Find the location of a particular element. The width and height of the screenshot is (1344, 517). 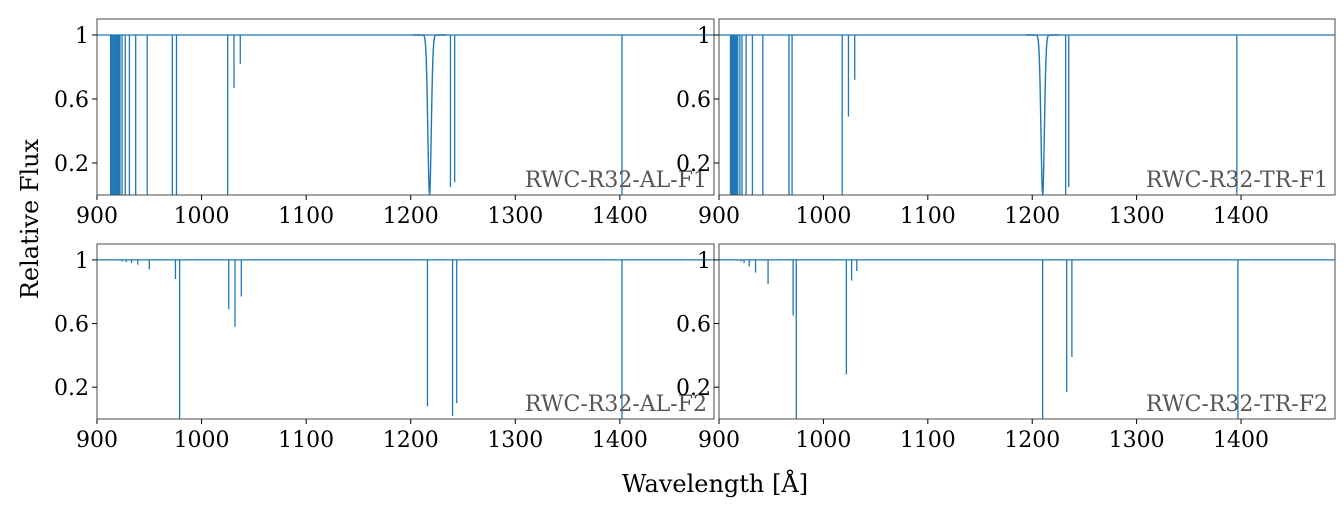

panel-label: RWC-R32-AL-F2 is located at coordinates (616, 404).